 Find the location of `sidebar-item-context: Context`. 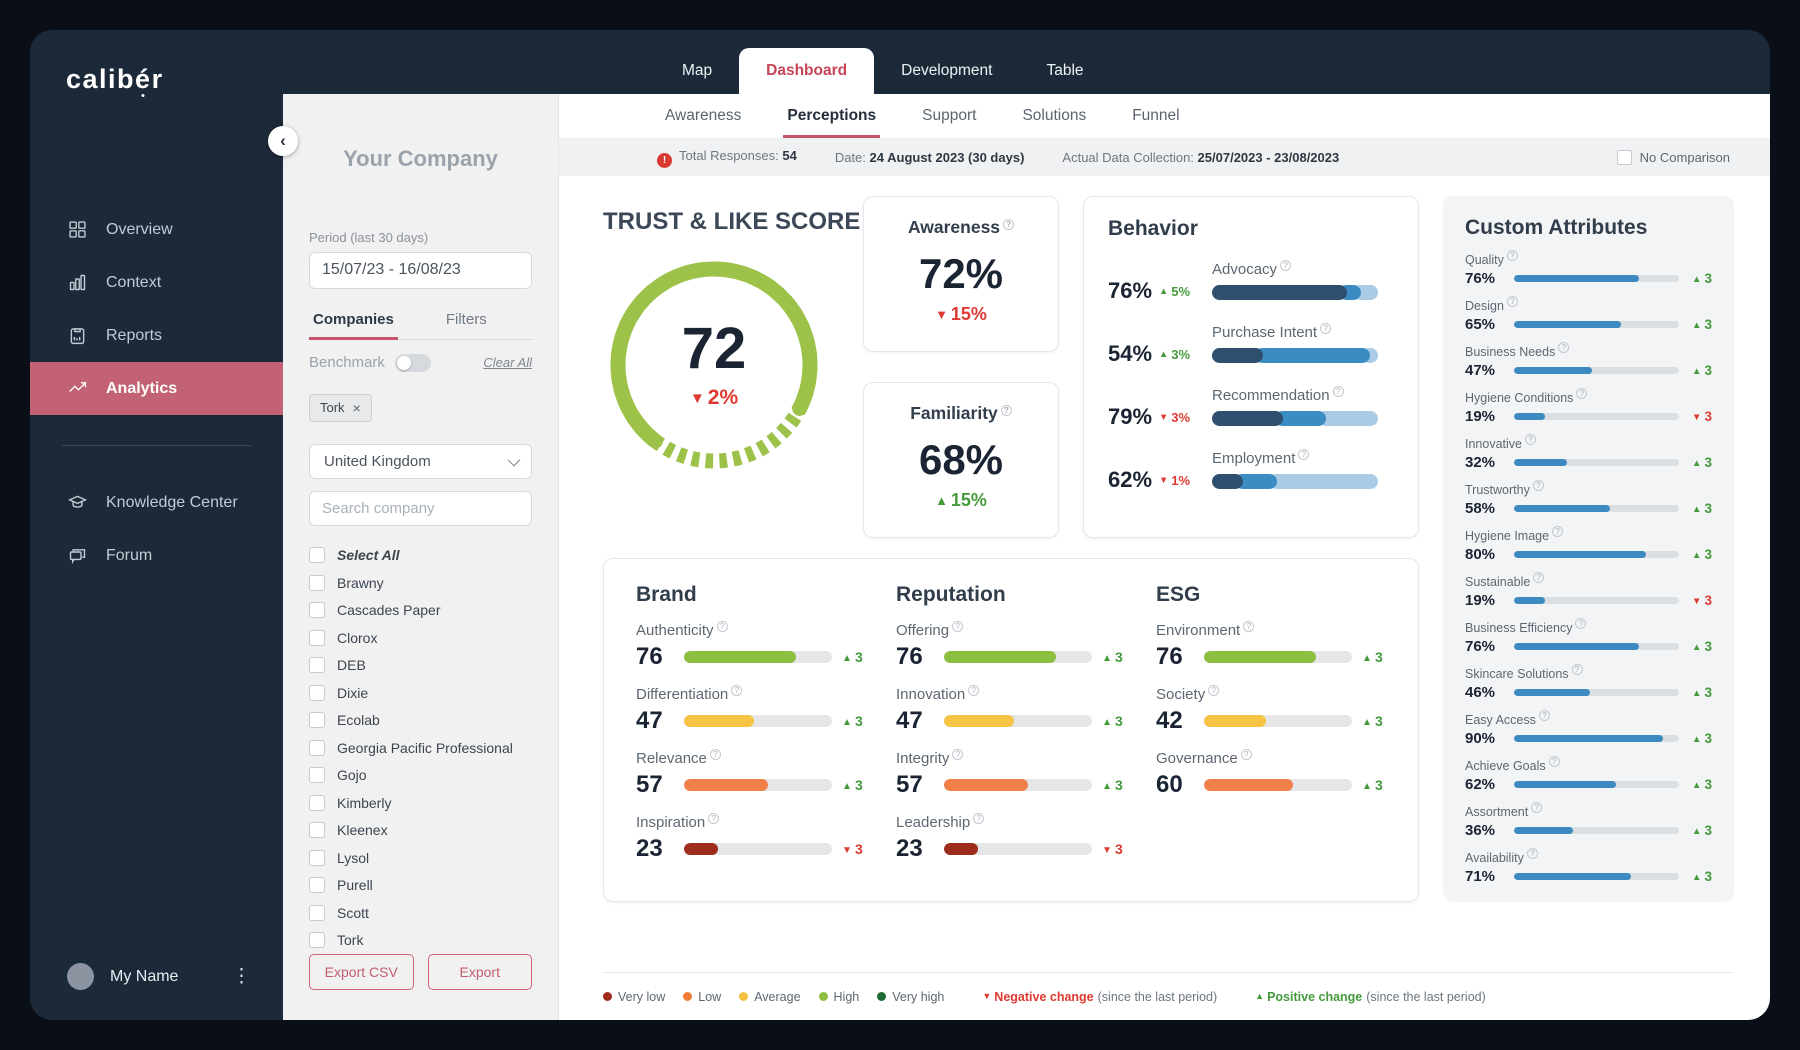

sidebar-item-context: Context is located at coordinates (156, 282).